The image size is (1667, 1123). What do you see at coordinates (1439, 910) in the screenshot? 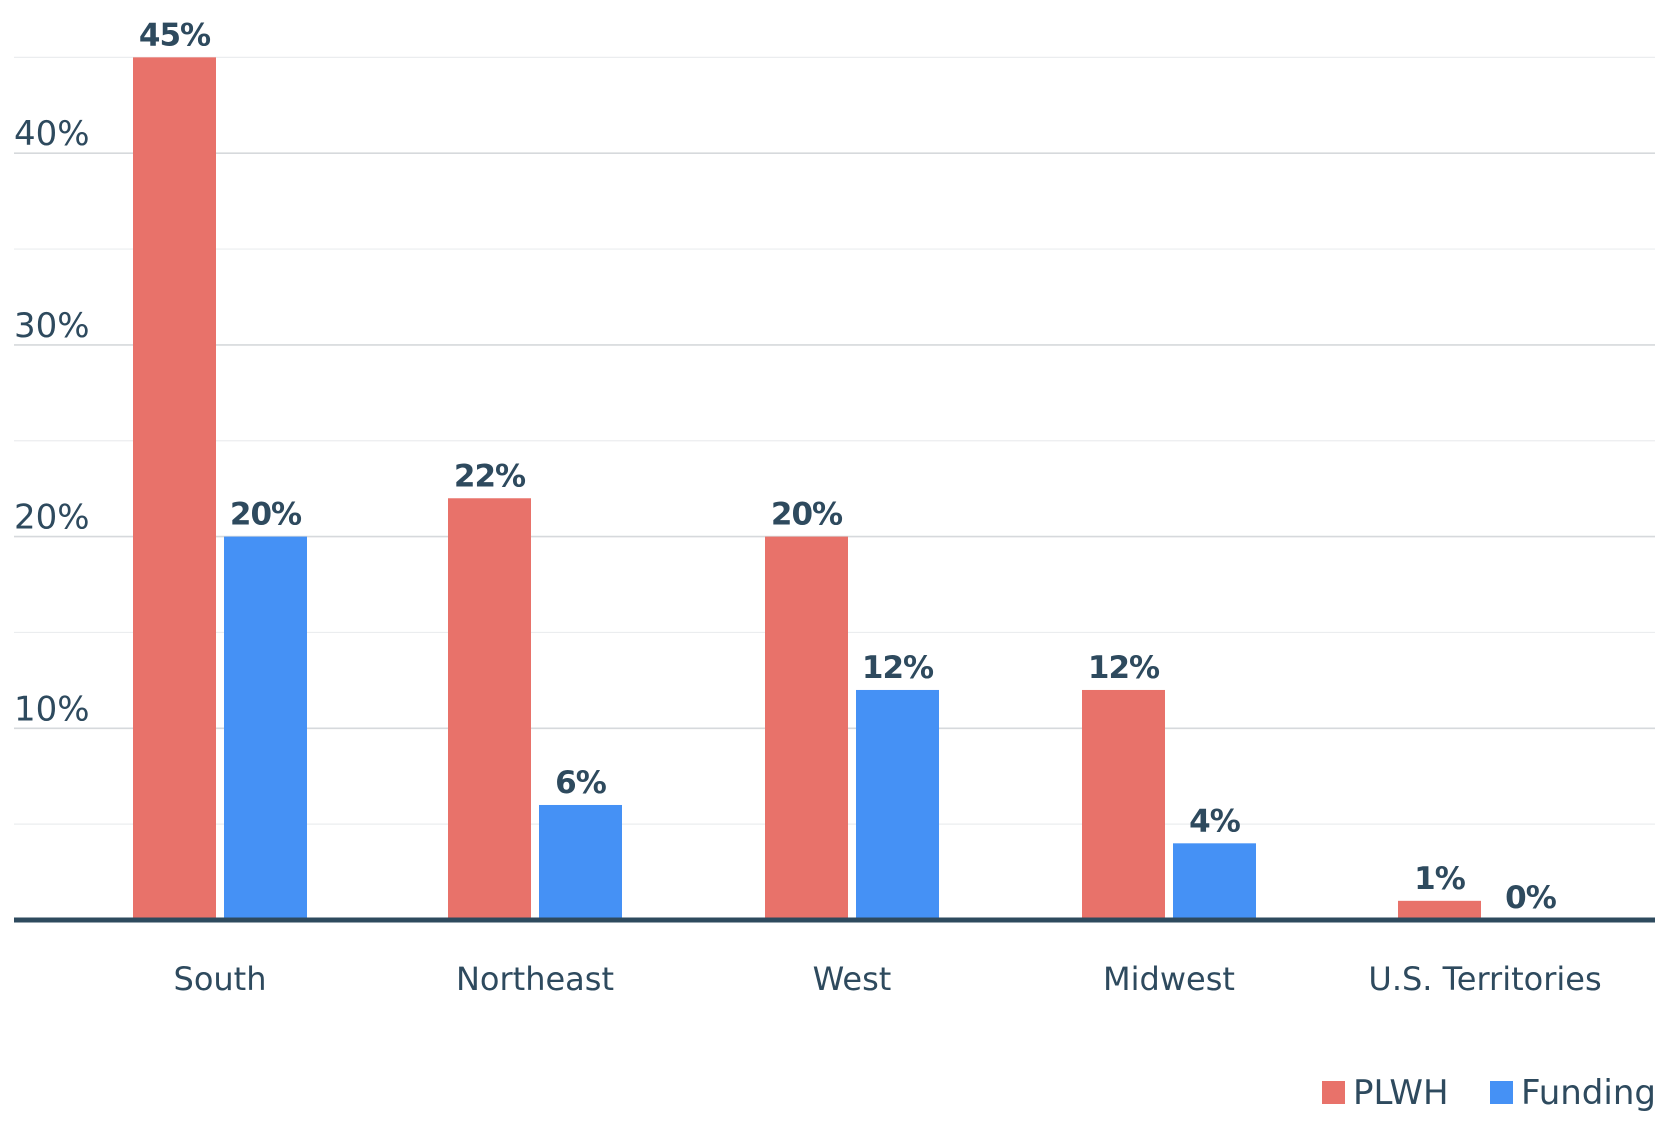
I see `bar-plwh-u-s-territories` at bounding box center [1439, 910].